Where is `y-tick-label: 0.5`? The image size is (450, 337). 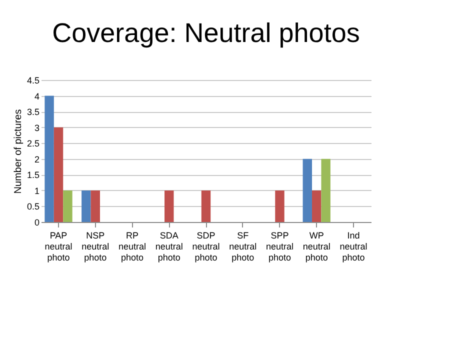
y-tick-label: 0.5 is located at coordinates (33, 207).